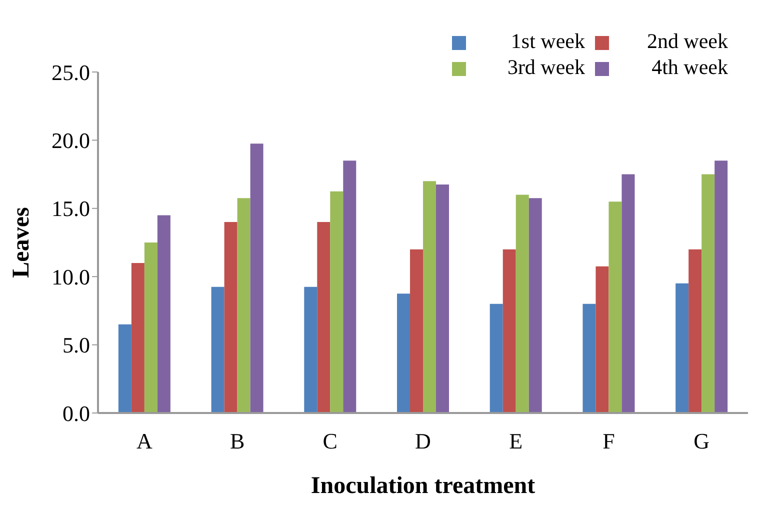 This screenshot has height=511, width=766. Describe the element at coordinates (71, 141) in the screenshot. I see `y-tick-label: 20.0` at that location.